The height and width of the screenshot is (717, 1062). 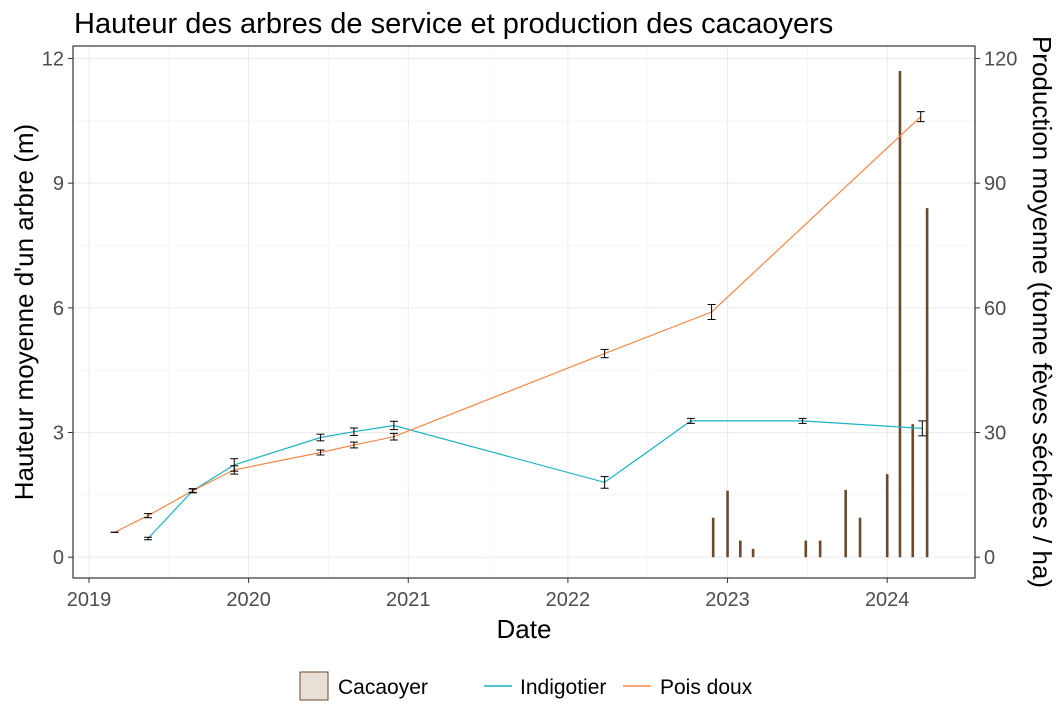 I want to click on legend-label-pois-doux: Pois doux, so click(x=706, y=687).